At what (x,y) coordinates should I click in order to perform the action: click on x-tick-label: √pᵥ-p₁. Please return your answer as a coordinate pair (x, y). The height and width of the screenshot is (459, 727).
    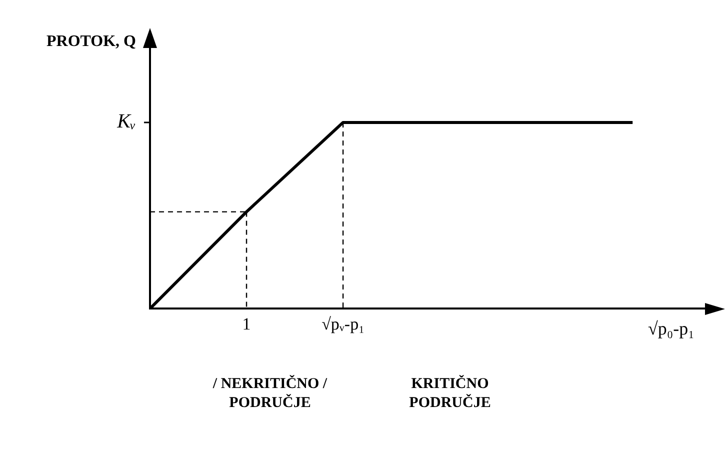
    Looking at the image, I should click on (343, 324).